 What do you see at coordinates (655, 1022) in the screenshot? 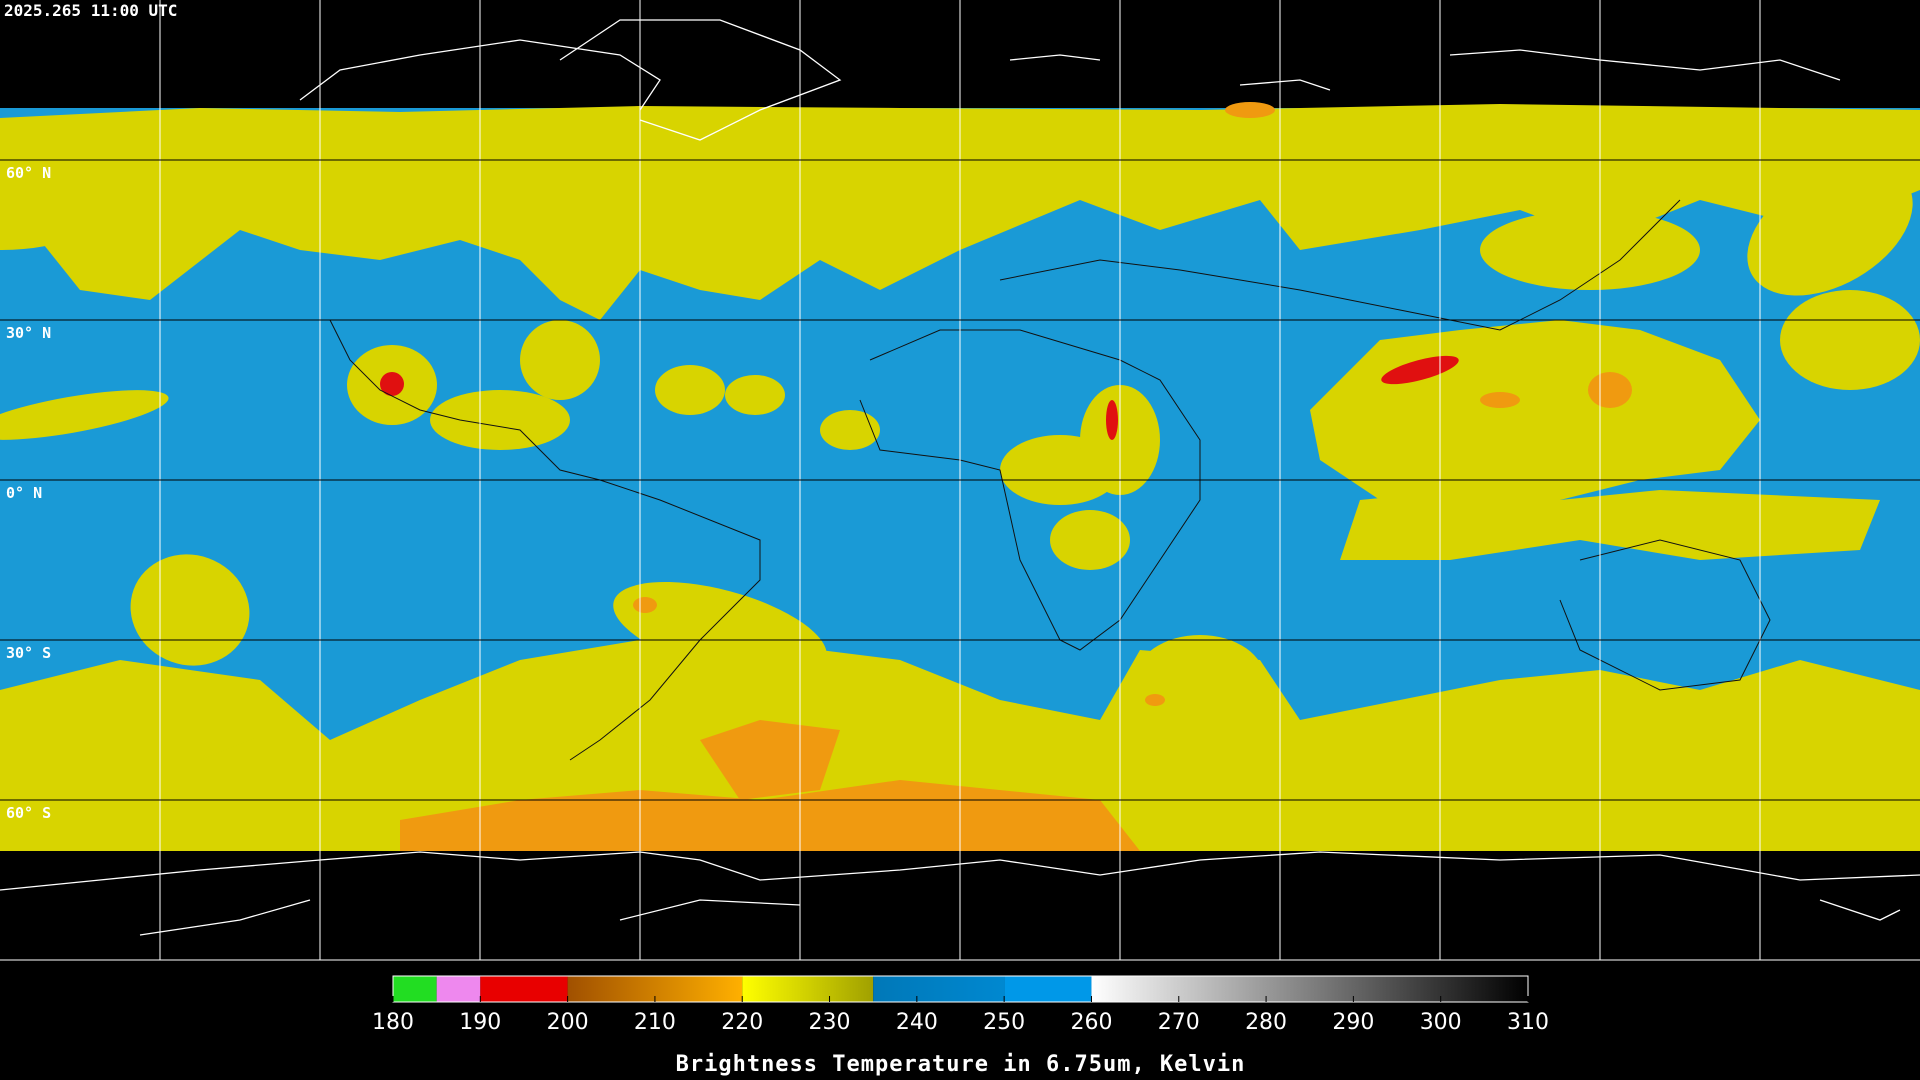
I see `colorbar-tick-label: 210` at bounding box center [655, 1022].